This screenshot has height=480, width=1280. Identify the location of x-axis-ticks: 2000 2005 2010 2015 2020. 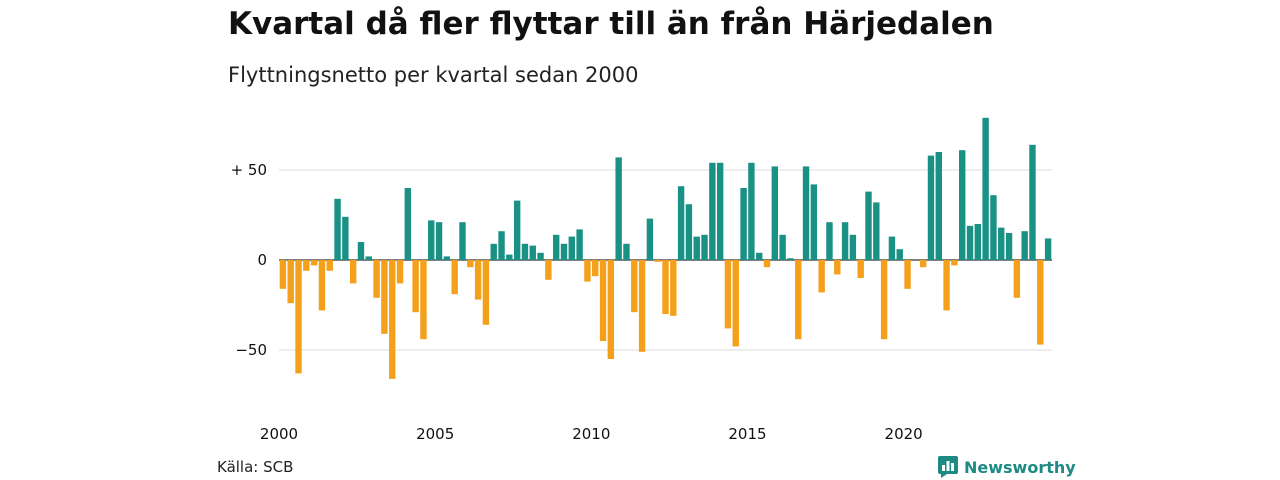
(591, 434).